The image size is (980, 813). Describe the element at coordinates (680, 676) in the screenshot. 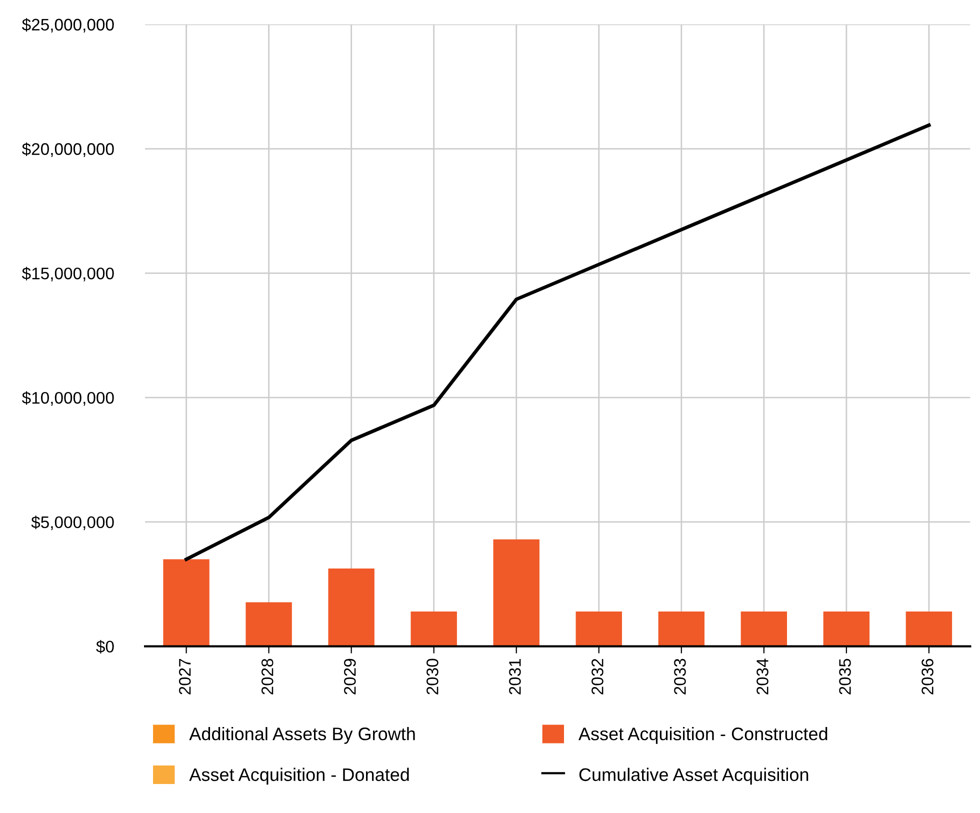

I see `x-tick-label: 2033` at that location.